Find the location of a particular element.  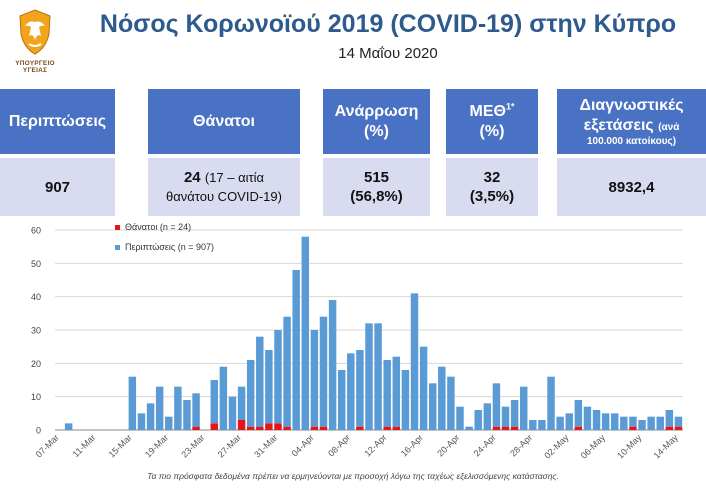

cases-value-cell: 907 is located at coordinates (57, 187).